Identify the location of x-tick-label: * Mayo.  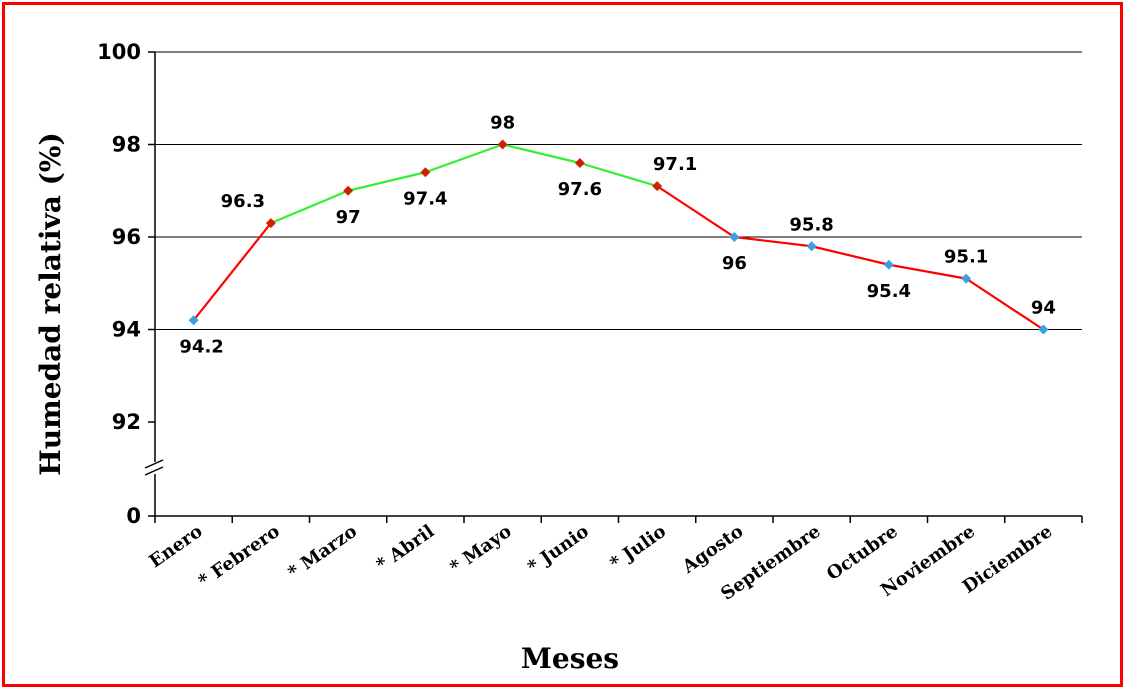
(480, 549).